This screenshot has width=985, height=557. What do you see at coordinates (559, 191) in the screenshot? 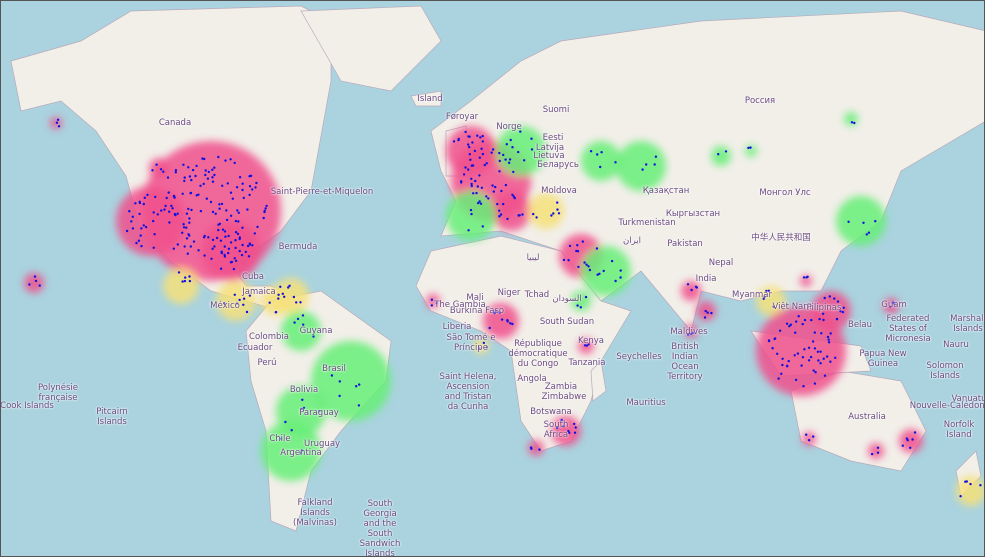
I see `place-label: Moldova` at bounding box center [559, 191].